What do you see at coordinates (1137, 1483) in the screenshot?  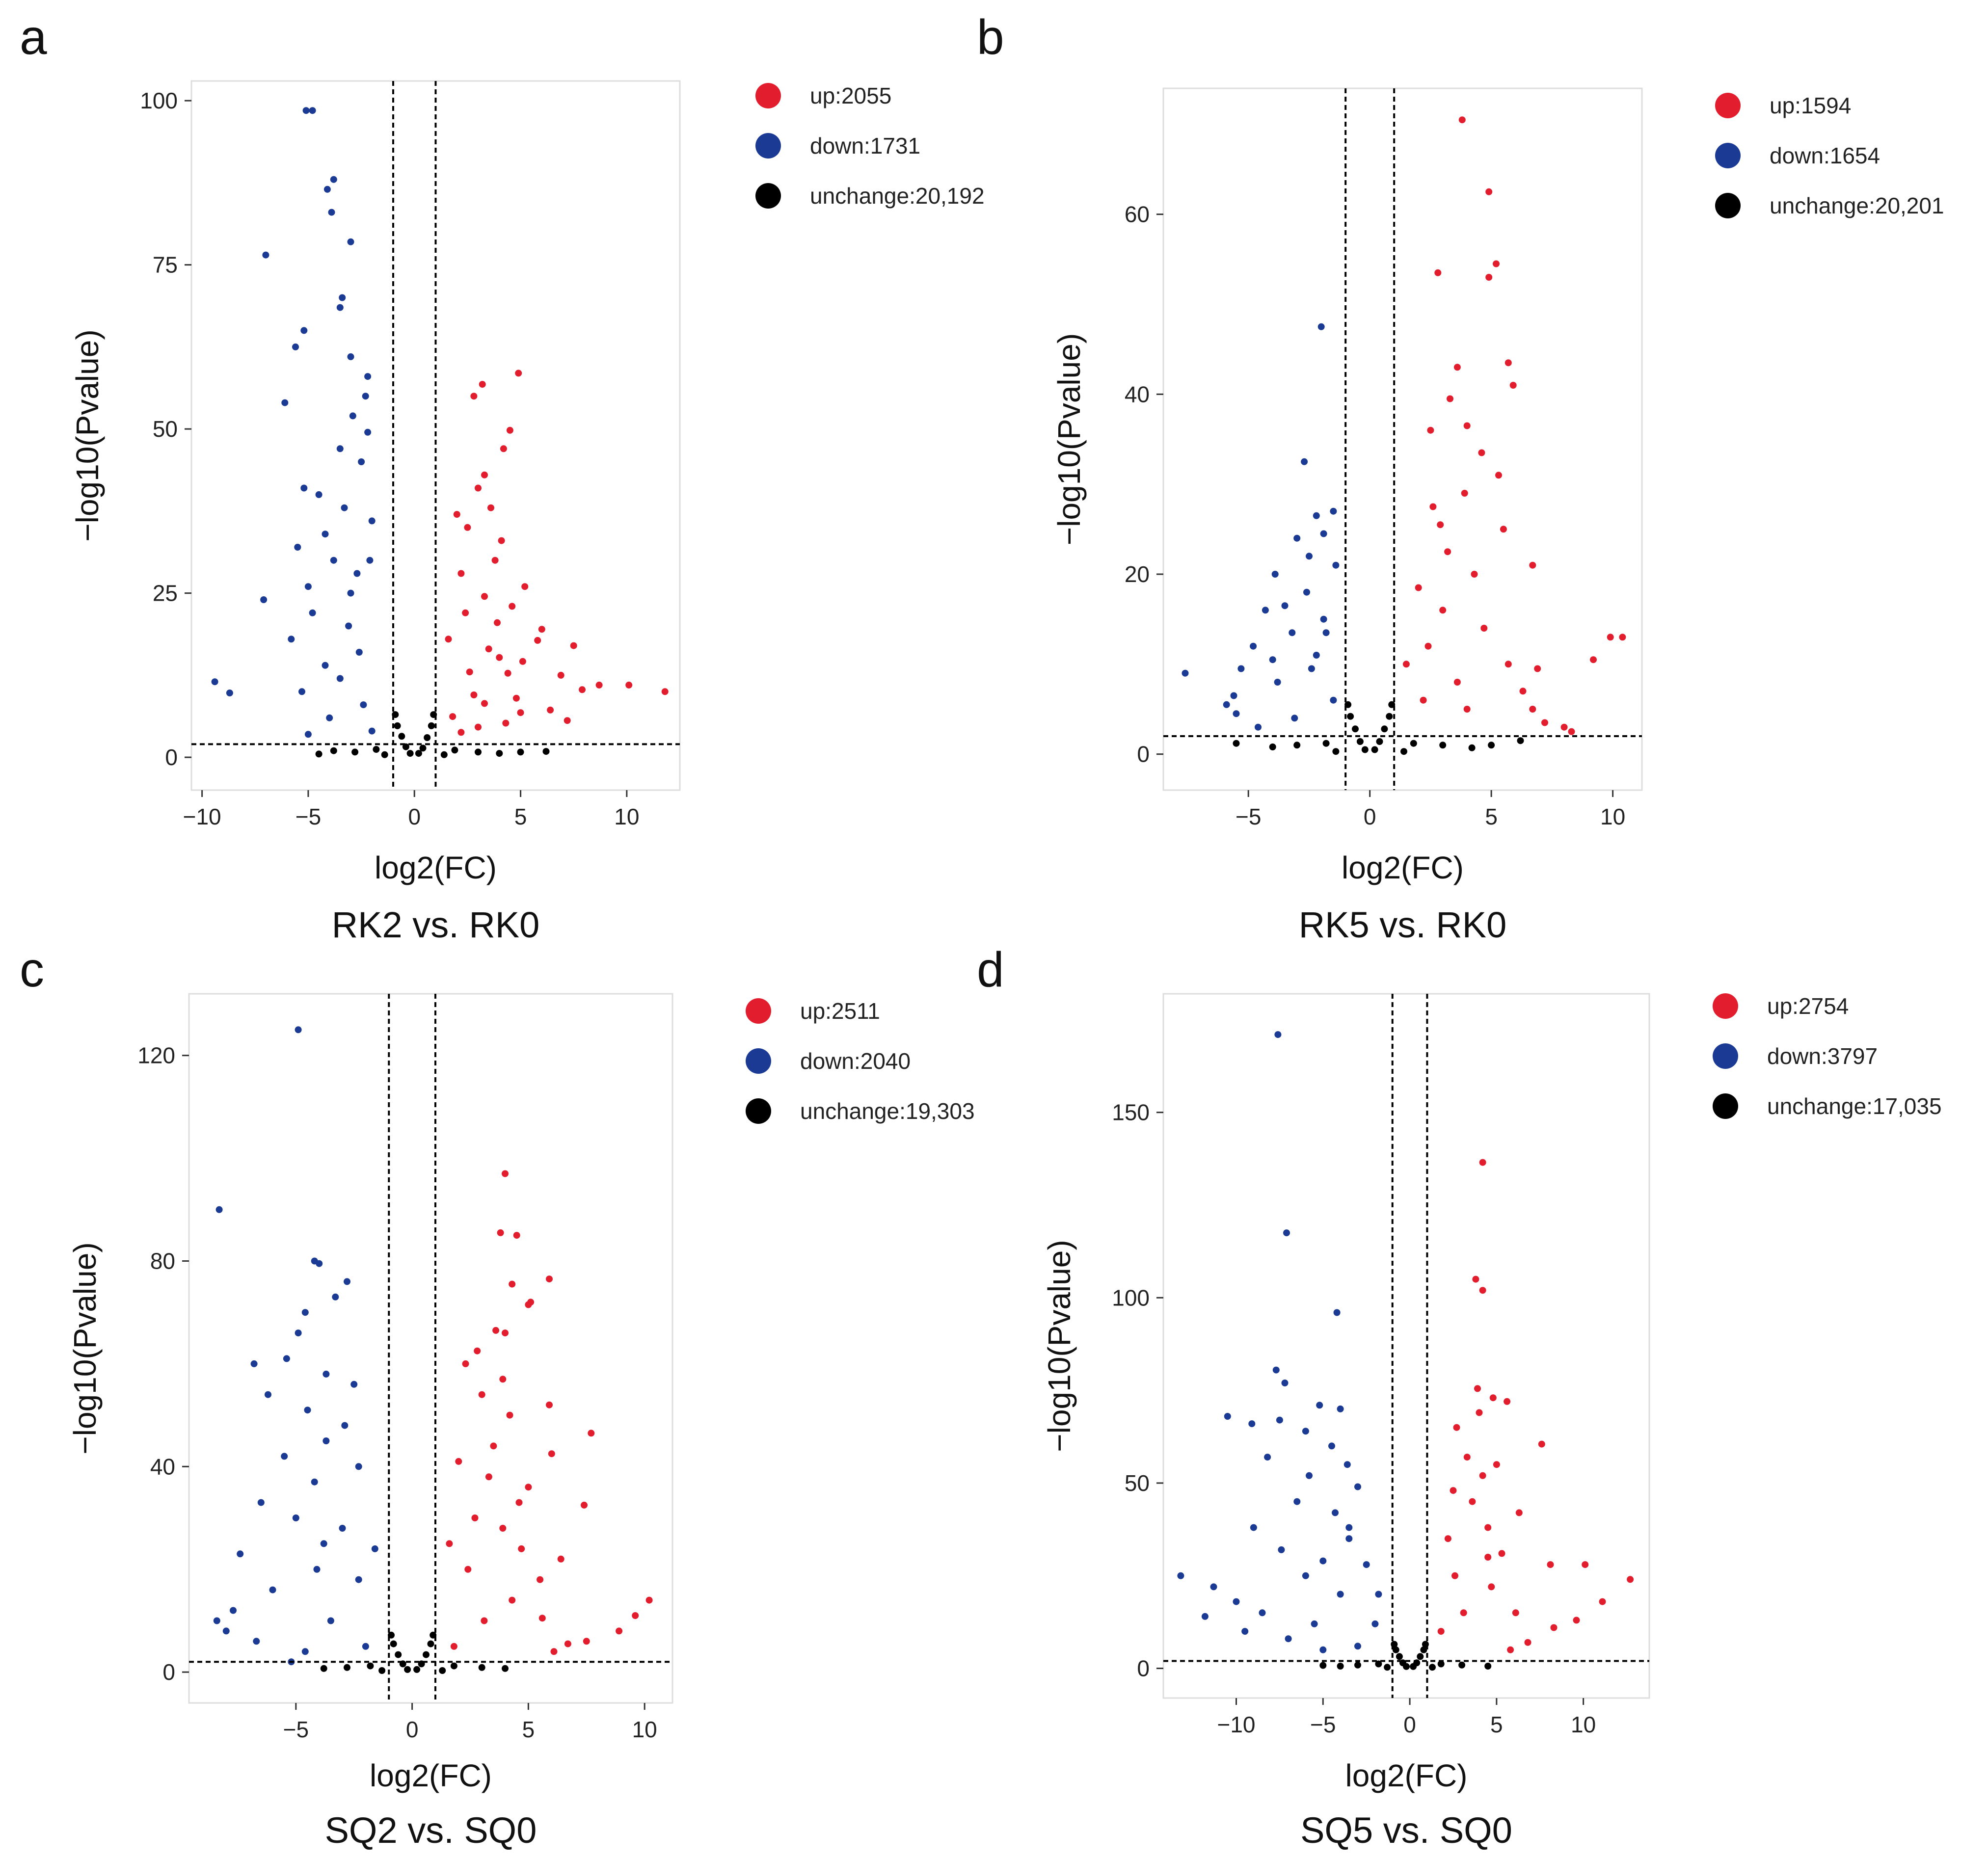 I see `y-tick-label: 50` at bounding box center [1137, 1483].